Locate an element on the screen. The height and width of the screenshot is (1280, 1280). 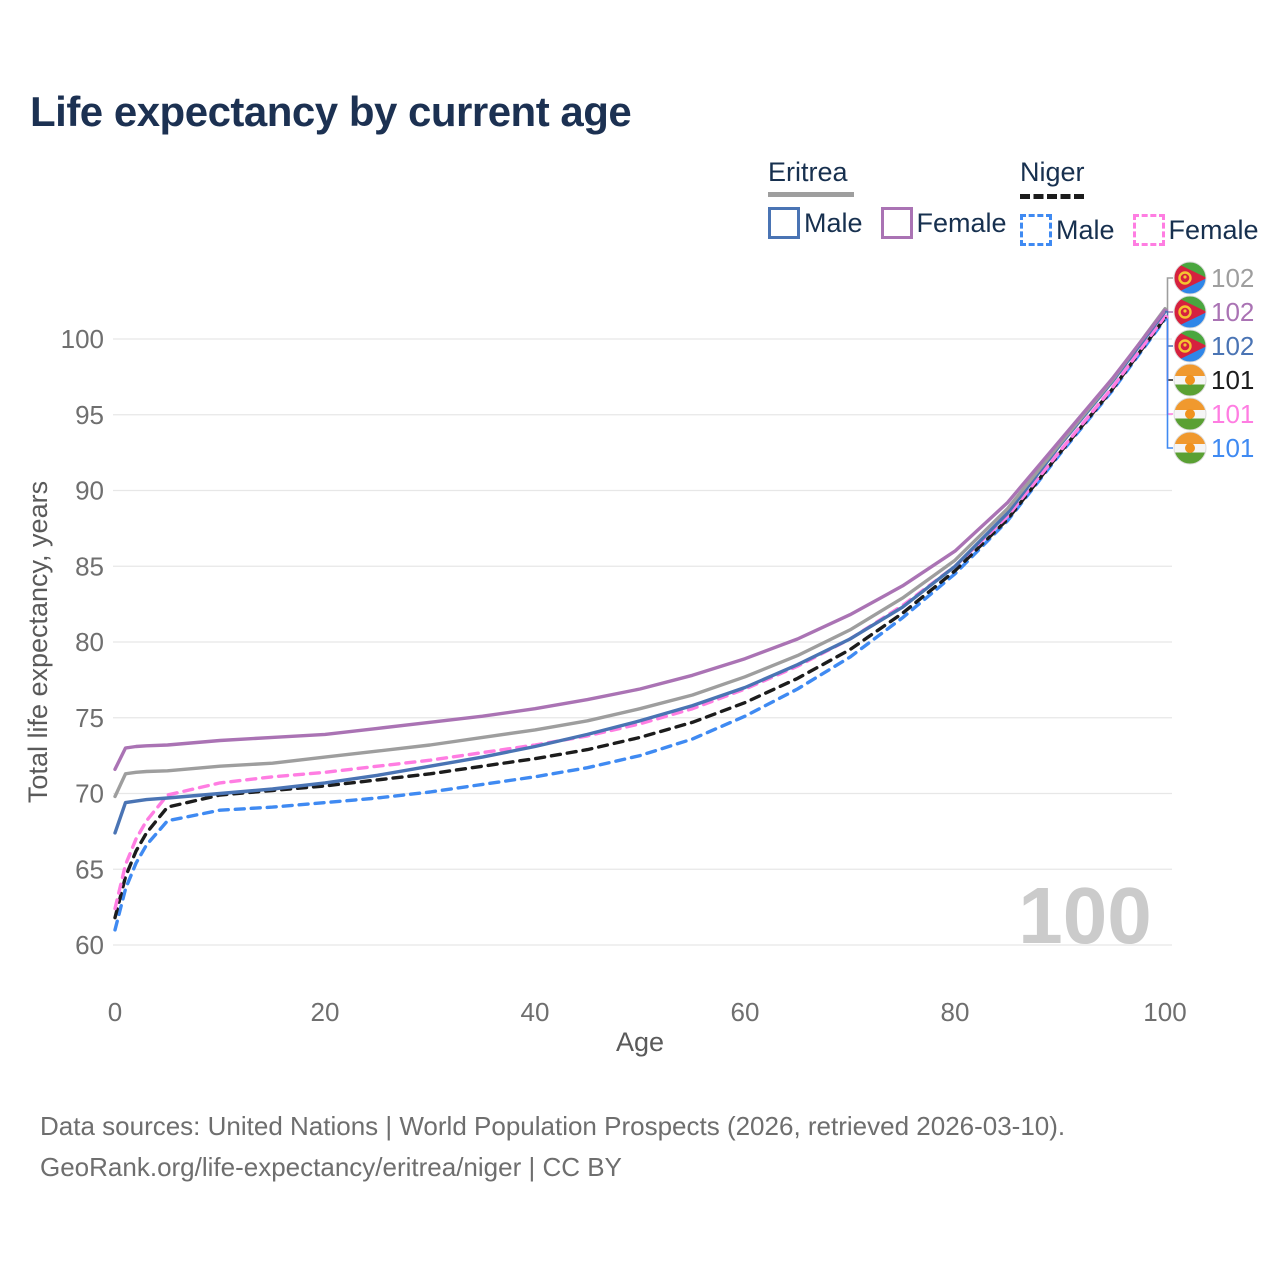
end-leader-lines is located at coordinates (1169, 363).